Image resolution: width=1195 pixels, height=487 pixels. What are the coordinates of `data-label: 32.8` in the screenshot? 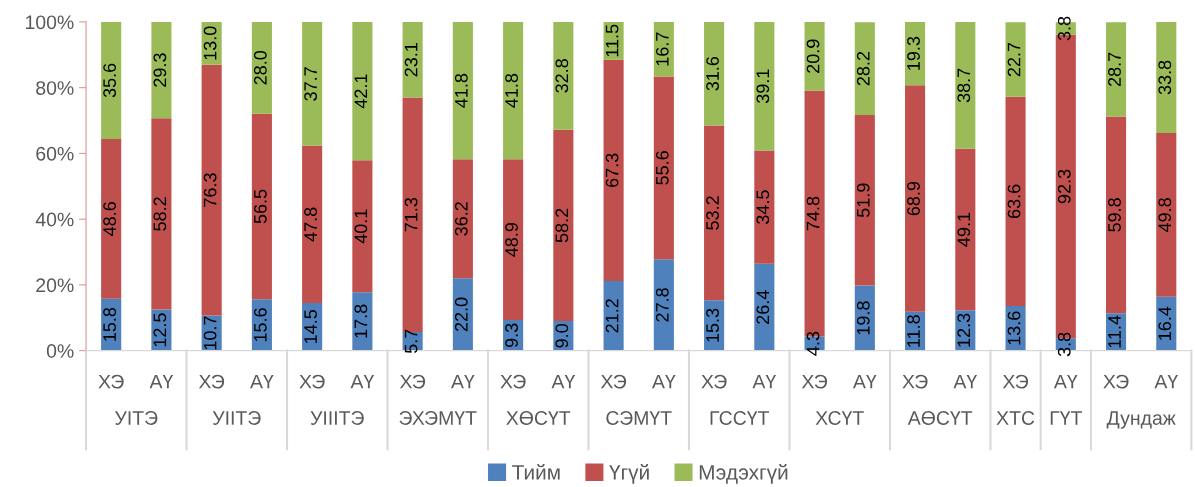 It's located at (562, 76).